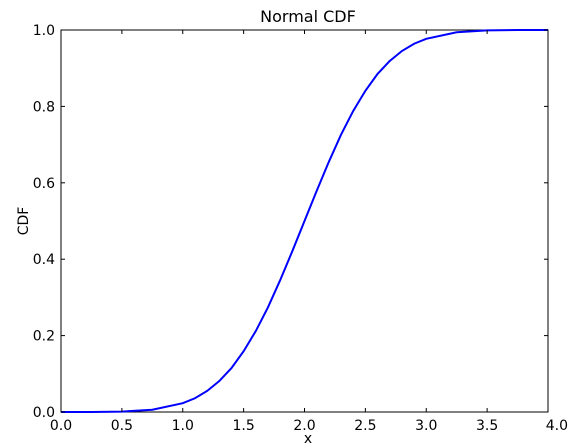  I want to click on x-tick-label: 0.5, so click(122, 426).